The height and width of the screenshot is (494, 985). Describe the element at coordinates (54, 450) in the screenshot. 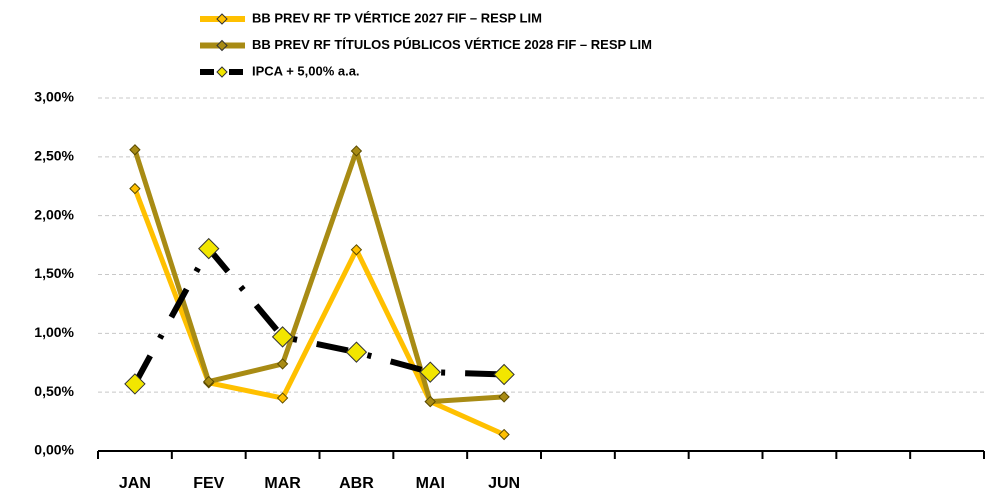

I see `y-tick-label: 0,00%` at that location.